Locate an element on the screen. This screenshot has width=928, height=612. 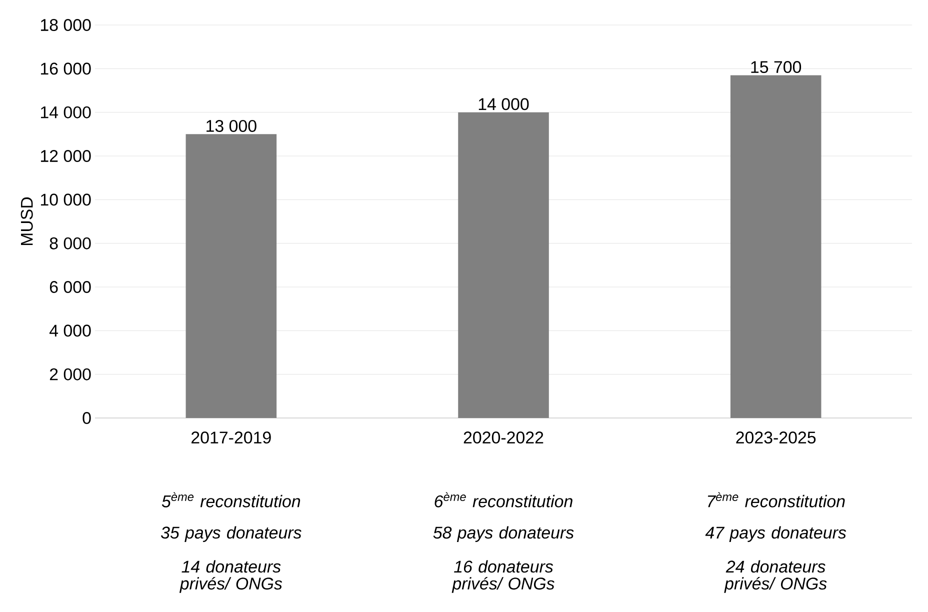
text: 7$^{ème}$ reconstitution is located at coordinates (776, 500).